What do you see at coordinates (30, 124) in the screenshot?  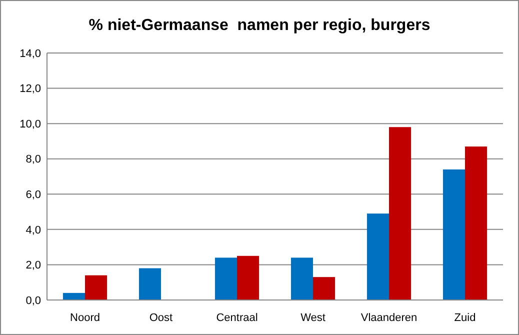 I see `y-tick-label: 10,0` at bounding box center [30, 124].